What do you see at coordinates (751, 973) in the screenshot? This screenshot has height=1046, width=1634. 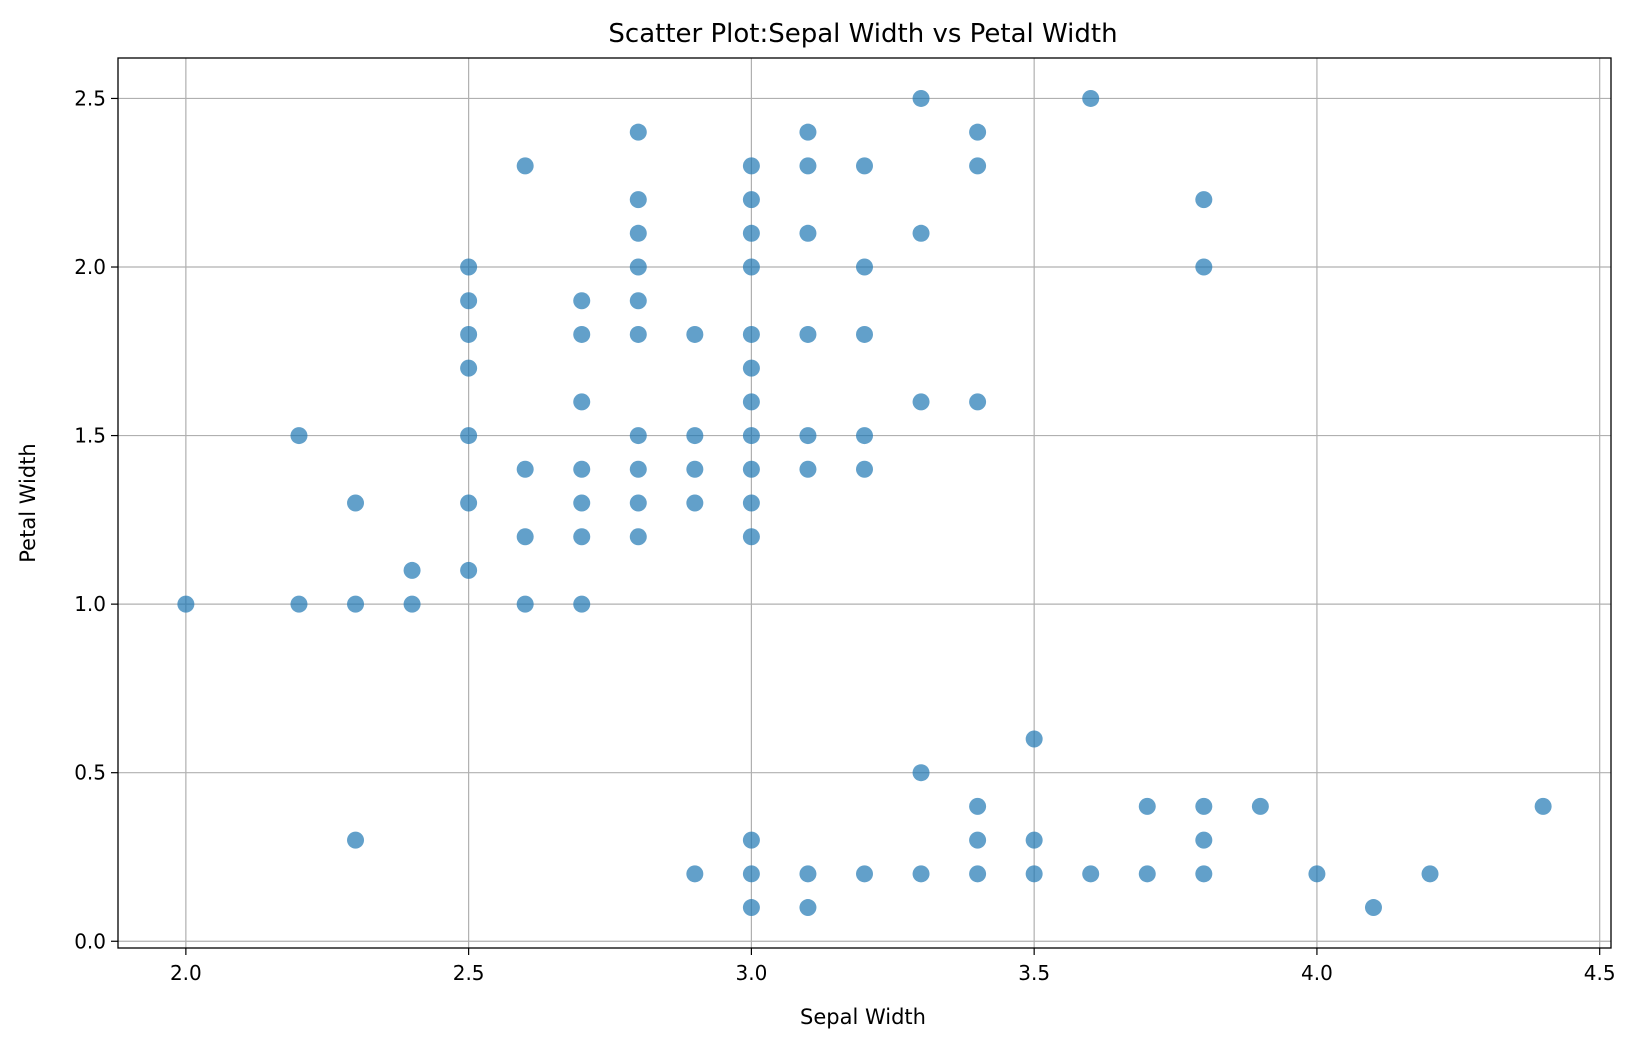 I see `x-tick-label: 3.0` at bounding box center [751, 973].